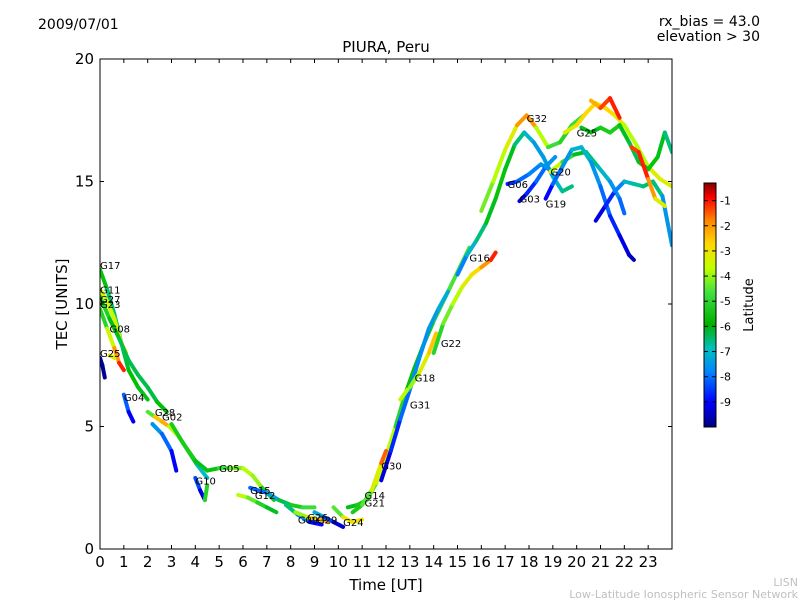 This screenshot has height=601, width=800. What do you see at coordinates (205, 481) in the screenshot?
I see `satellite-label: G10` at bounding box center [205, 481].